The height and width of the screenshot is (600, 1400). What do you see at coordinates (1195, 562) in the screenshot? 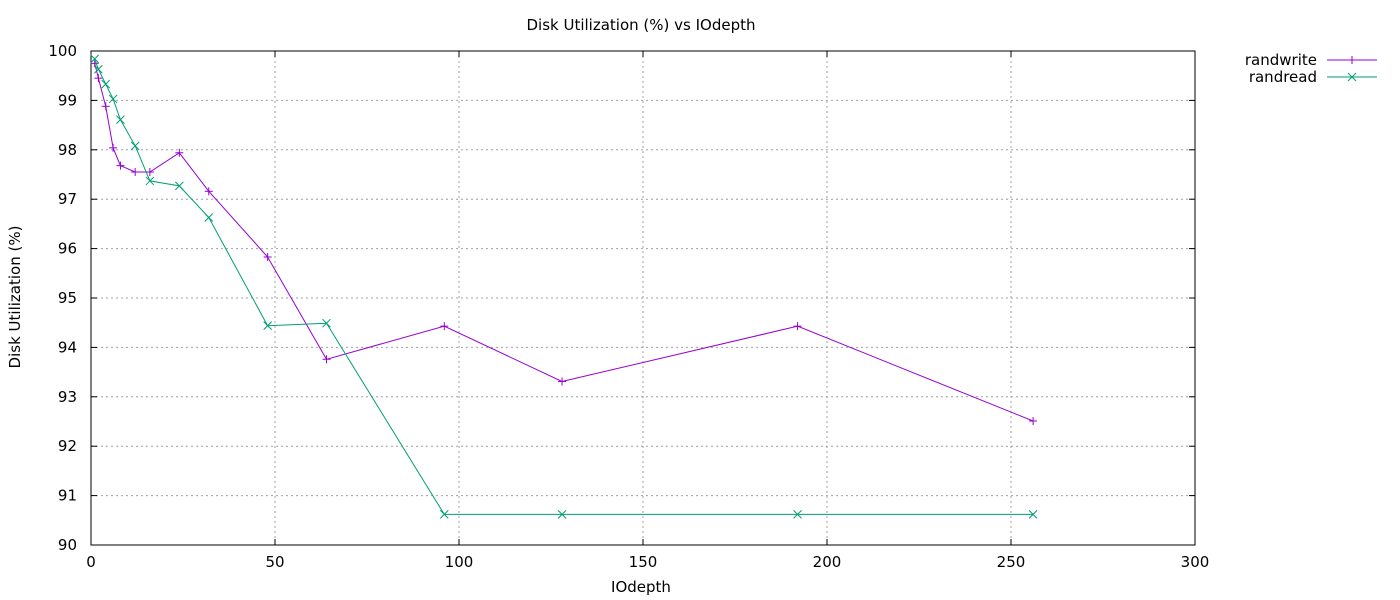
I see `x-tick-label: 300` at bounding box center [1195, 562].